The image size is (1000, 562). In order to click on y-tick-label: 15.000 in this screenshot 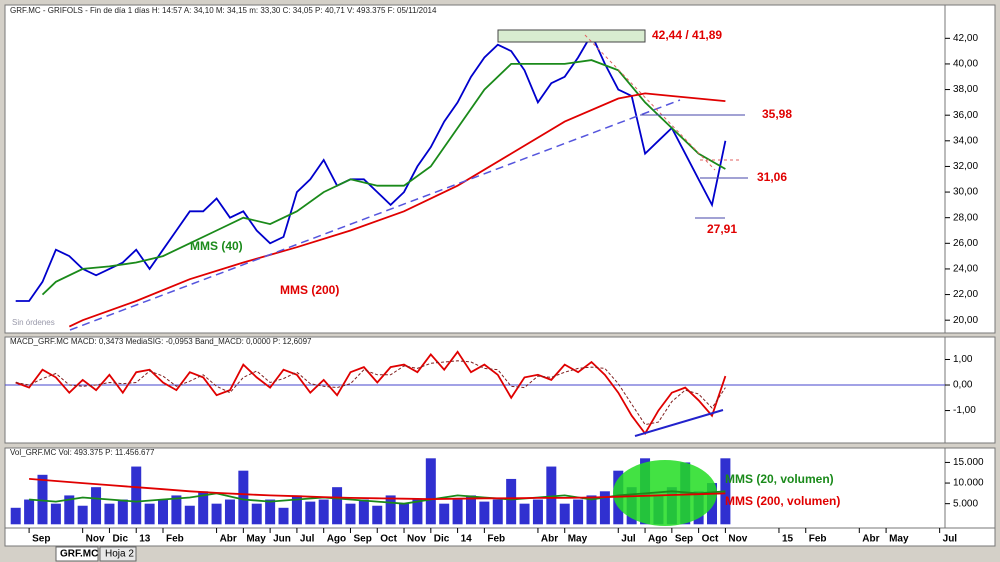, I will do `click(968, 462)`.